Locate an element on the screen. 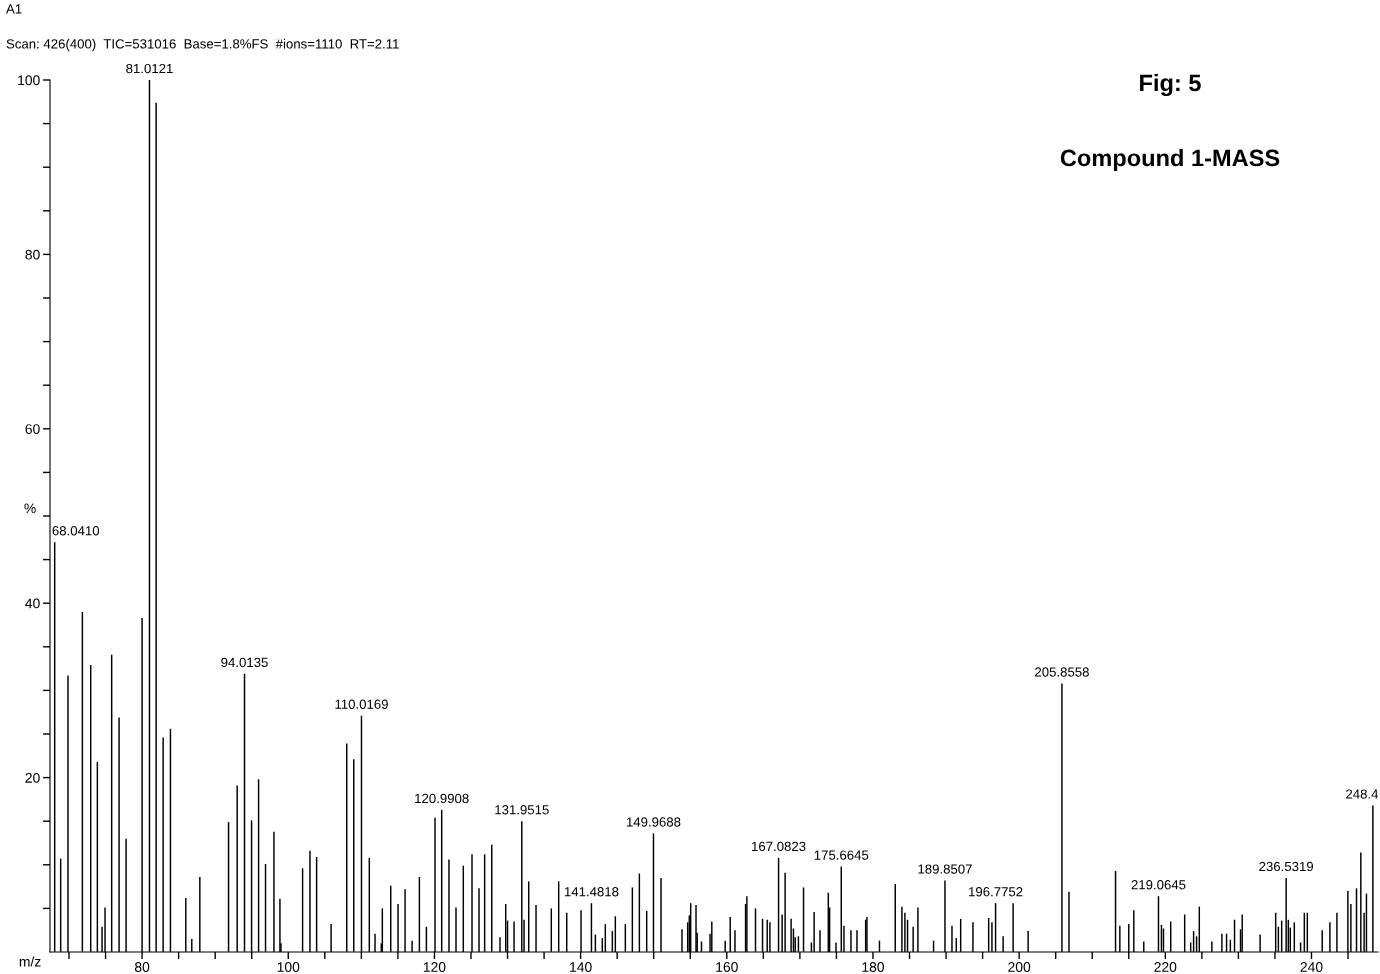  text: A1 is located at coordinates (14, 9).